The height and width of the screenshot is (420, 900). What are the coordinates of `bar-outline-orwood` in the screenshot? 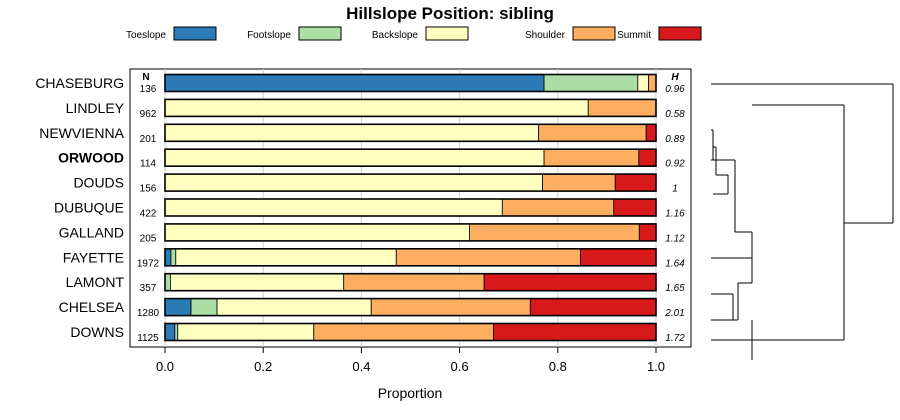 It's located at (410, 157).